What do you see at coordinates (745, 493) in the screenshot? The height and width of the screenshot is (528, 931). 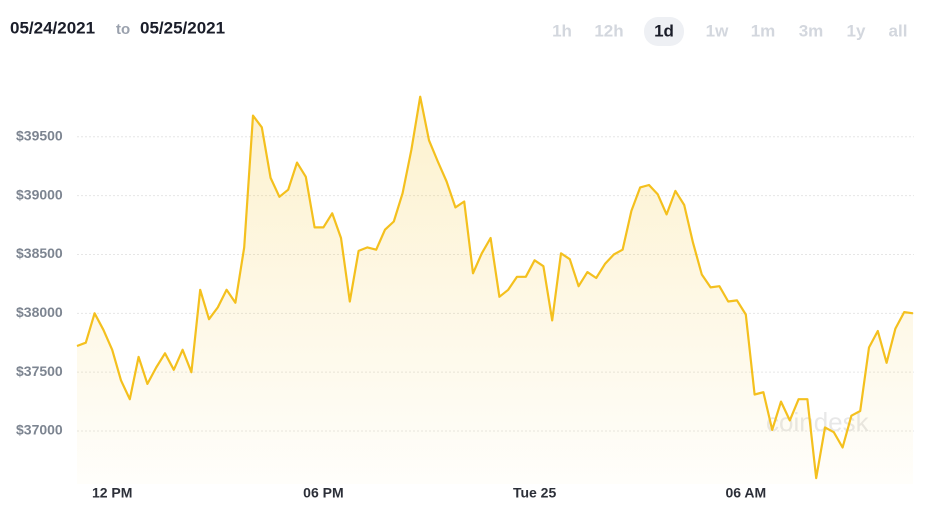 I see `x-tick-label: 06 AM` at bounding box center [745, 493].